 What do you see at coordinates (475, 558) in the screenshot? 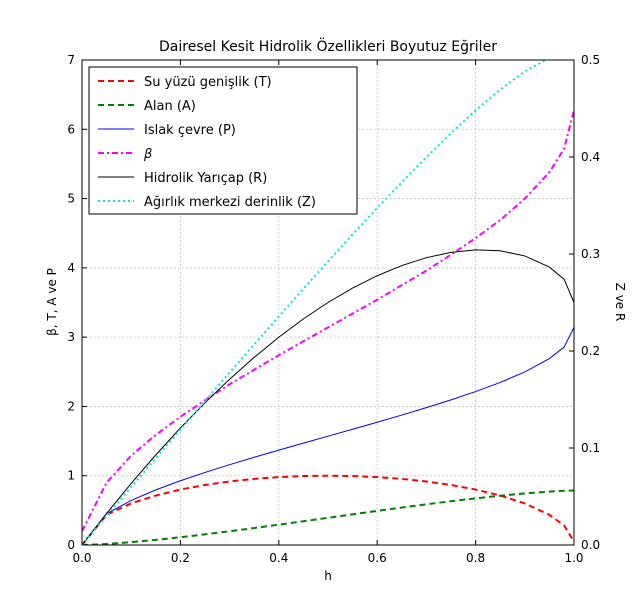
I see `x-tick-label: 0.8` at bounding box center [475, 558].